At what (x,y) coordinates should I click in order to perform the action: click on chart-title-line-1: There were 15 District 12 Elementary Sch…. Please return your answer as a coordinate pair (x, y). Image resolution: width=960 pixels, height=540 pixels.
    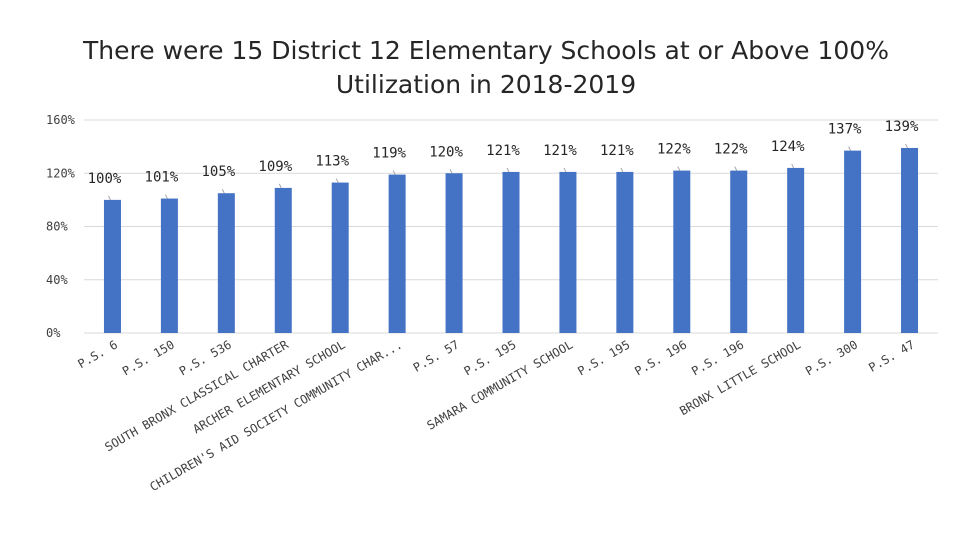
    Looking at the image, I should click on (486, 50).